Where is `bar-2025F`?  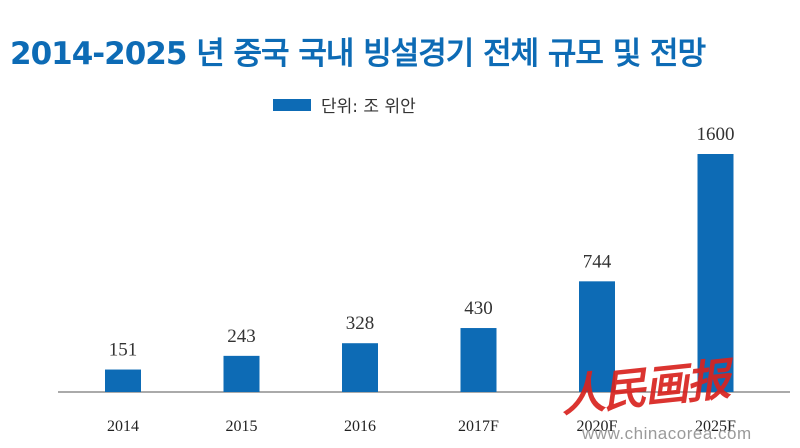 bar-2025F is located at coordinates (715, 273).